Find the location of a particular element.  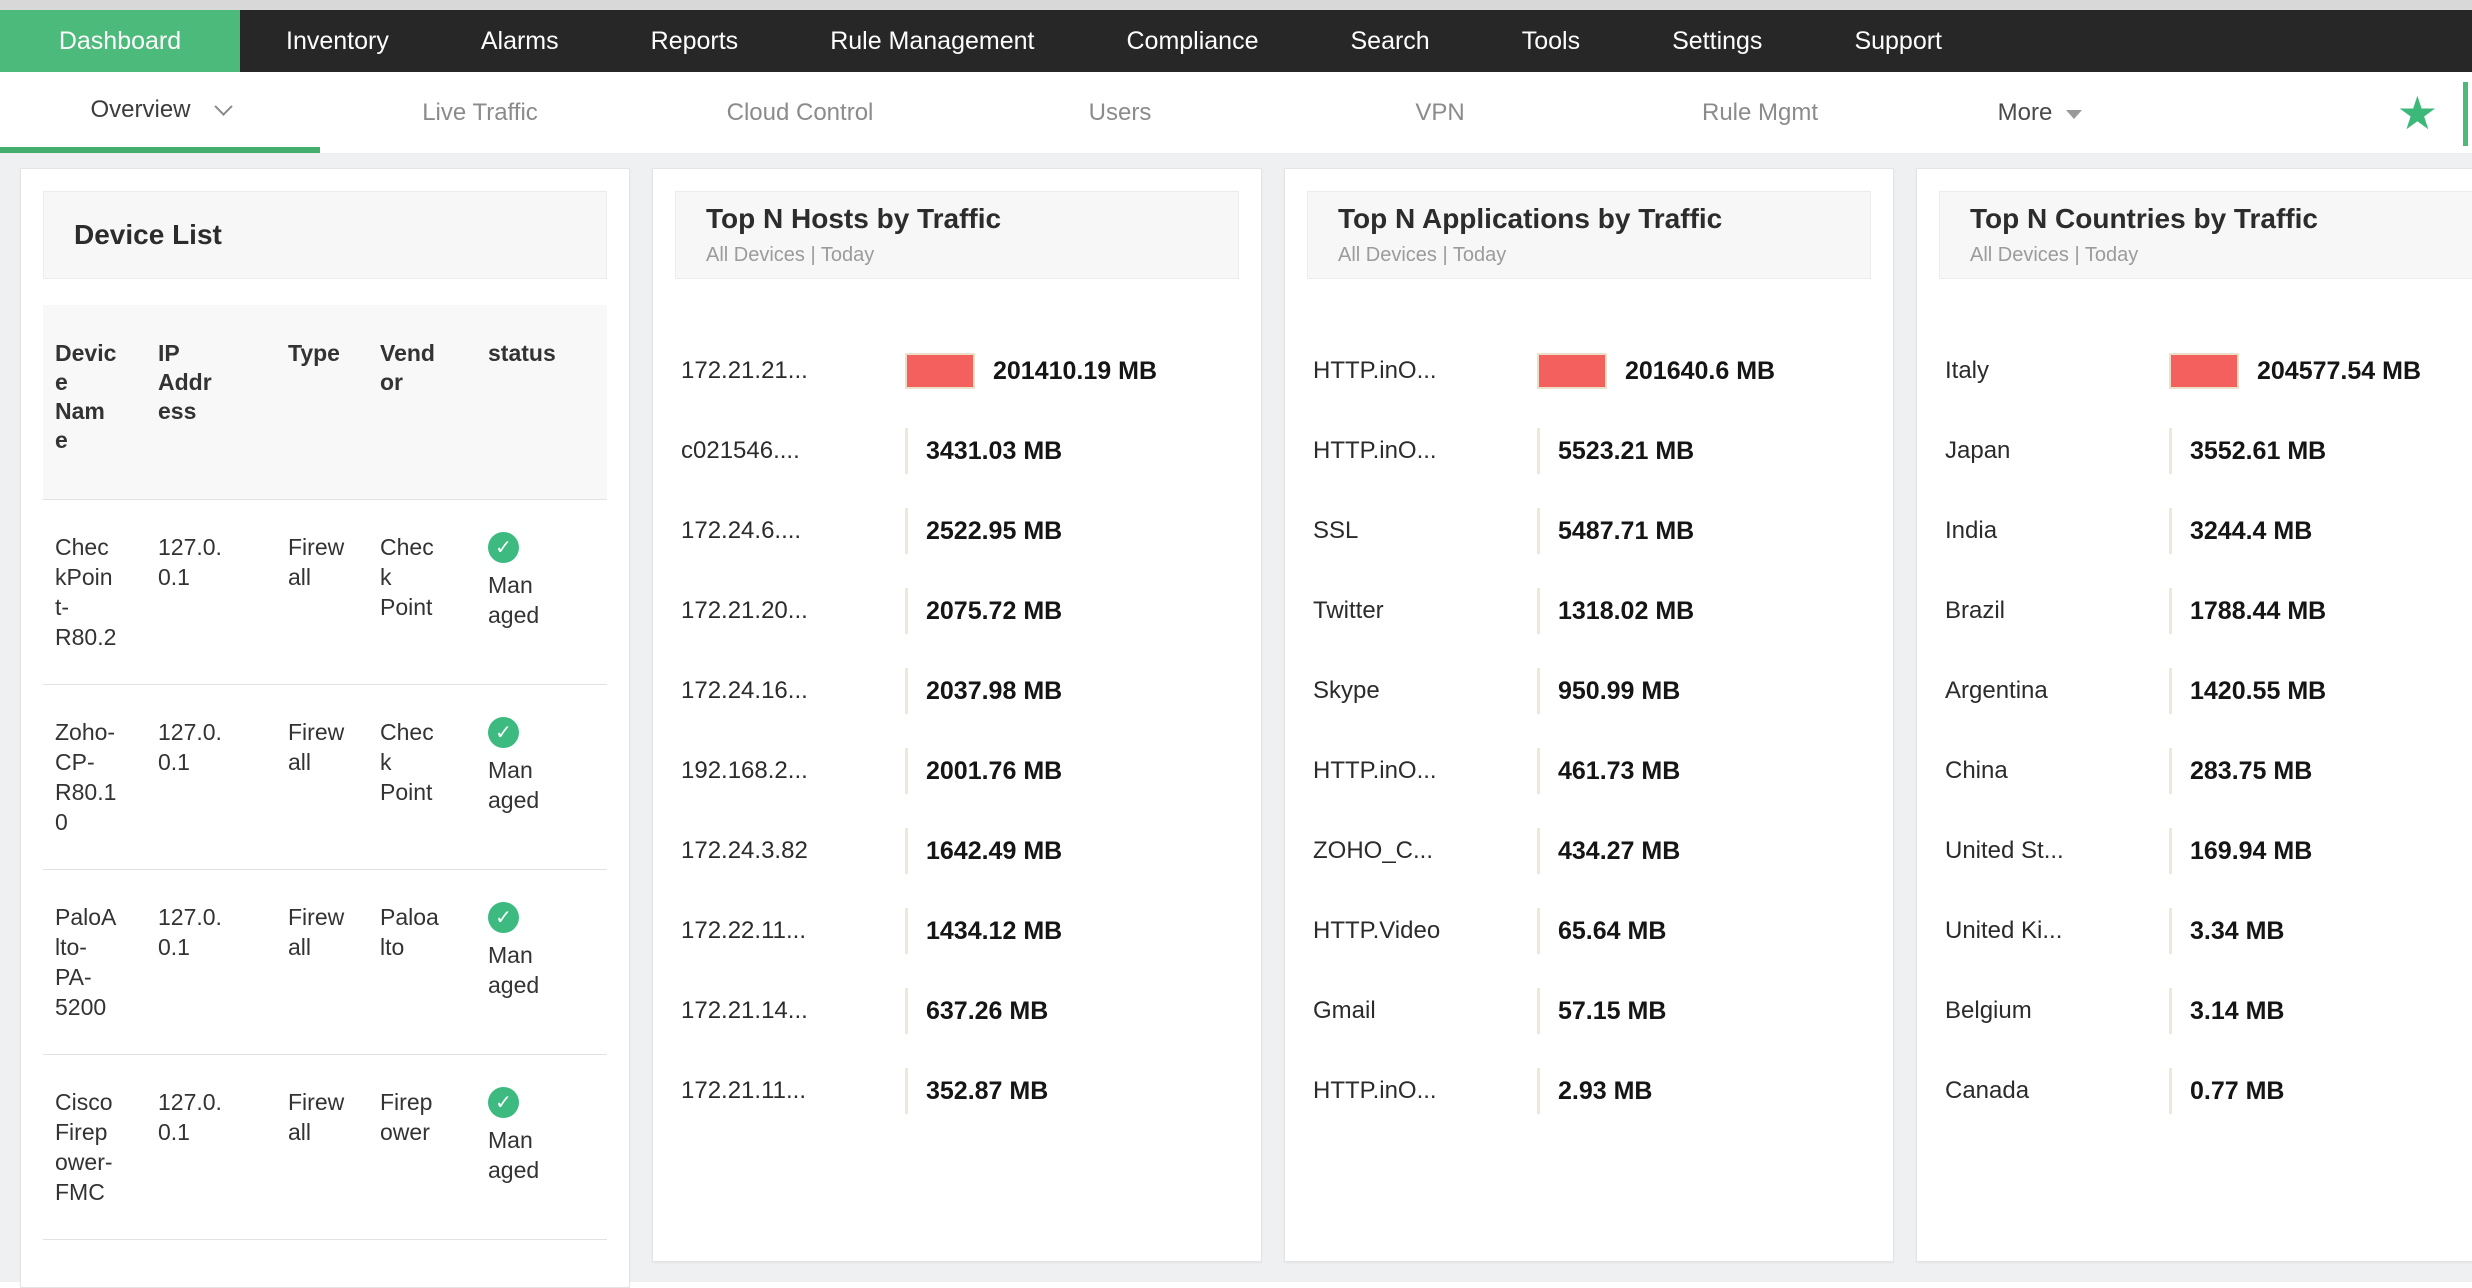

host-row: 172.24.16... 2037.98 MB is located at coordinates (957, 691).